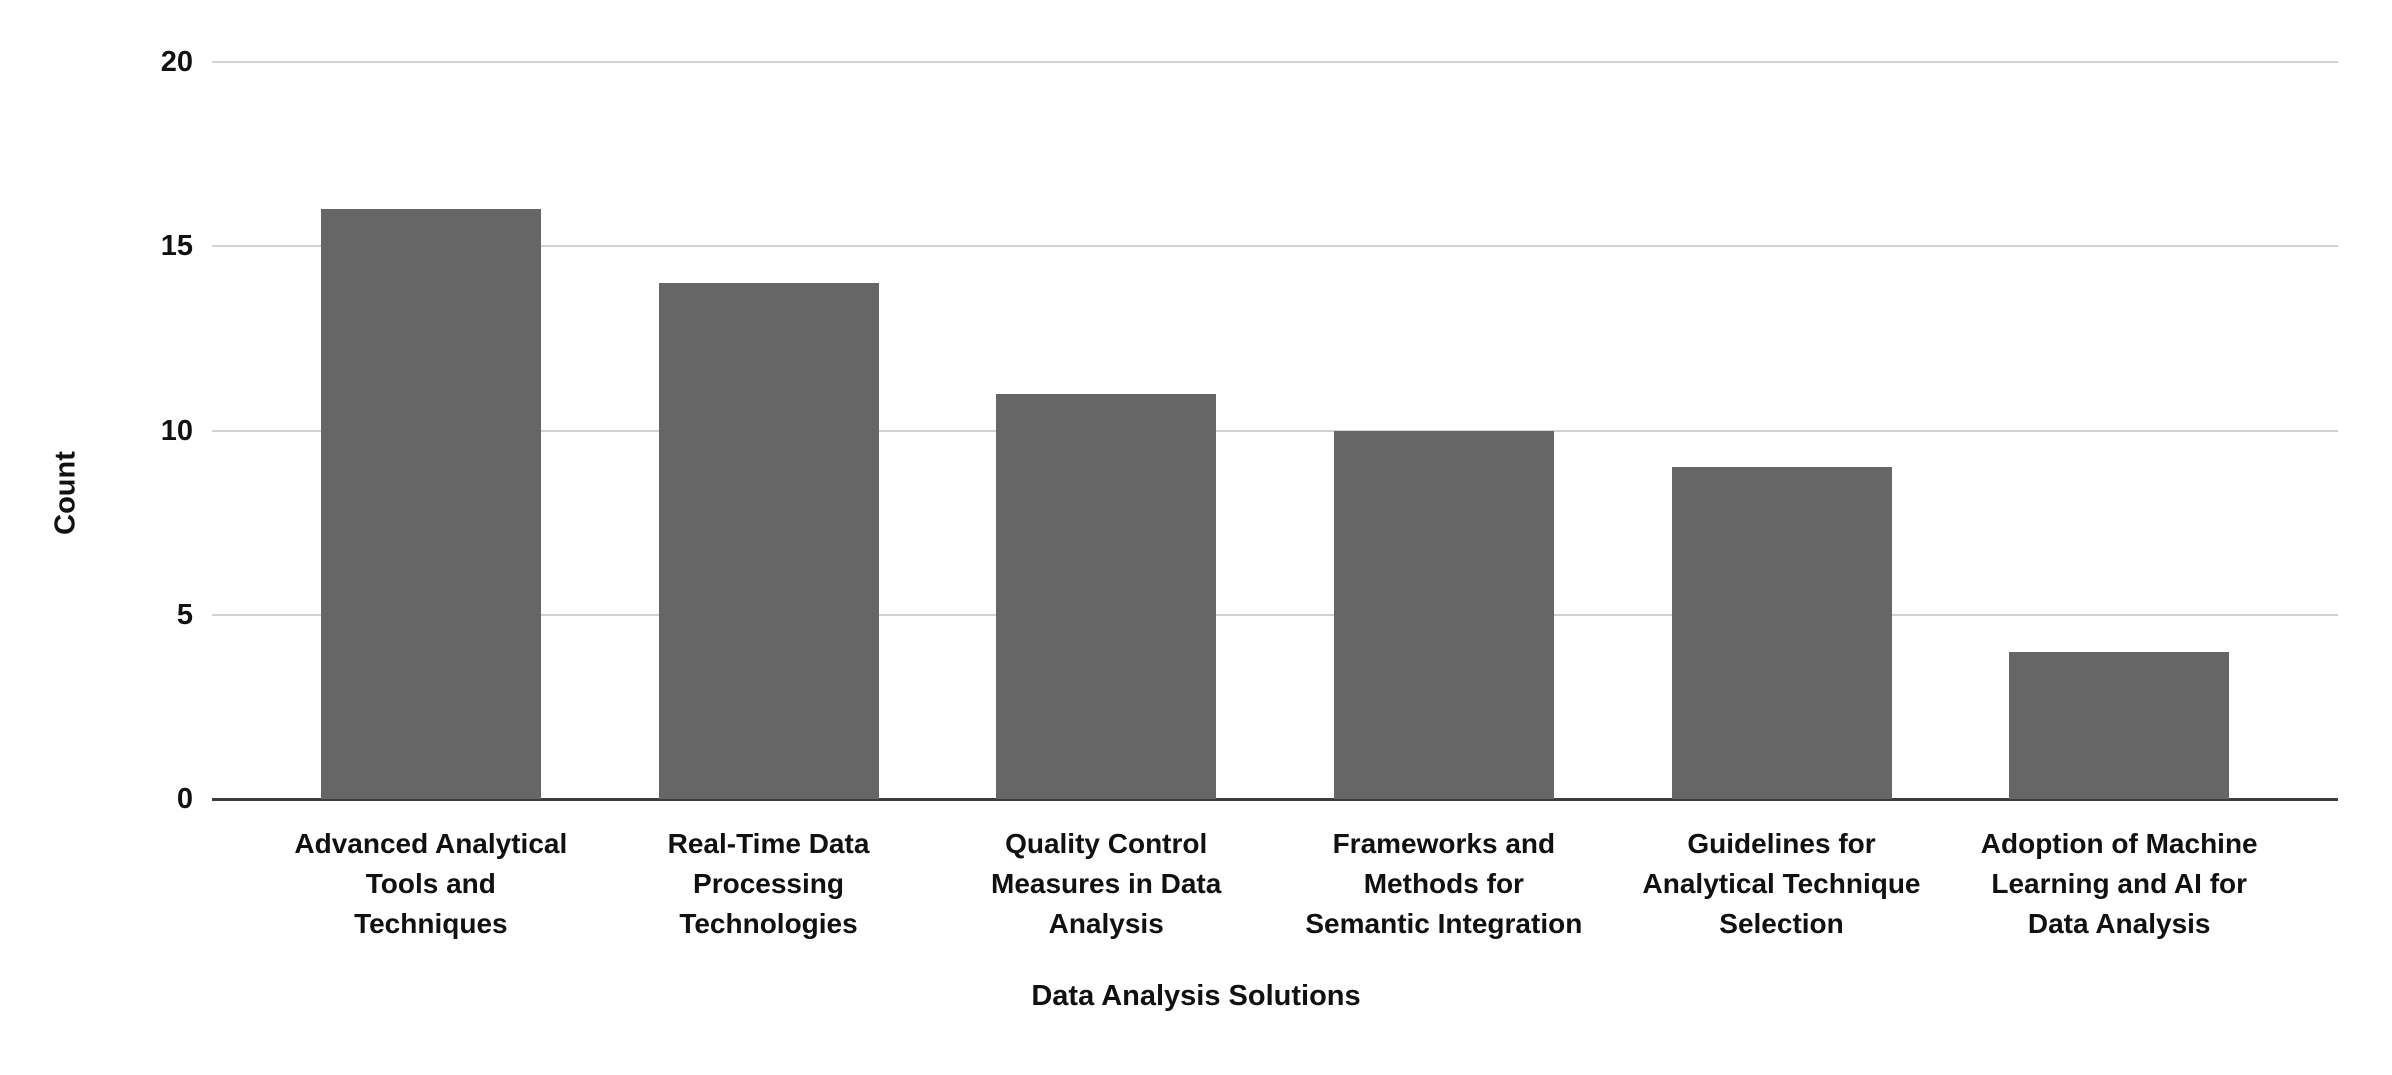  Describe the element at coordinates (431, 923) in the screenshot. I see `category-label-line: Techniques` at that location.